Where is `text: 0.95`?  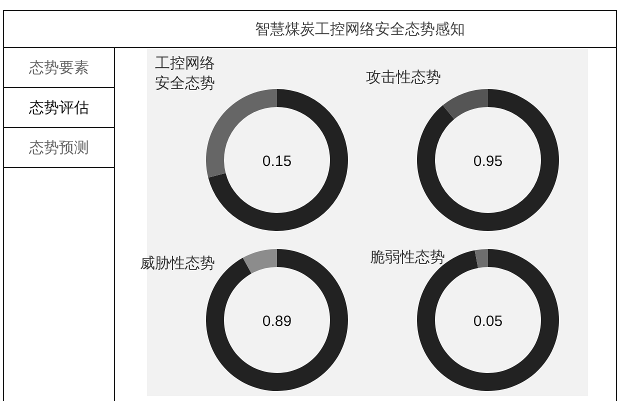
text: 0.95 is located at coordinates (488, 161).